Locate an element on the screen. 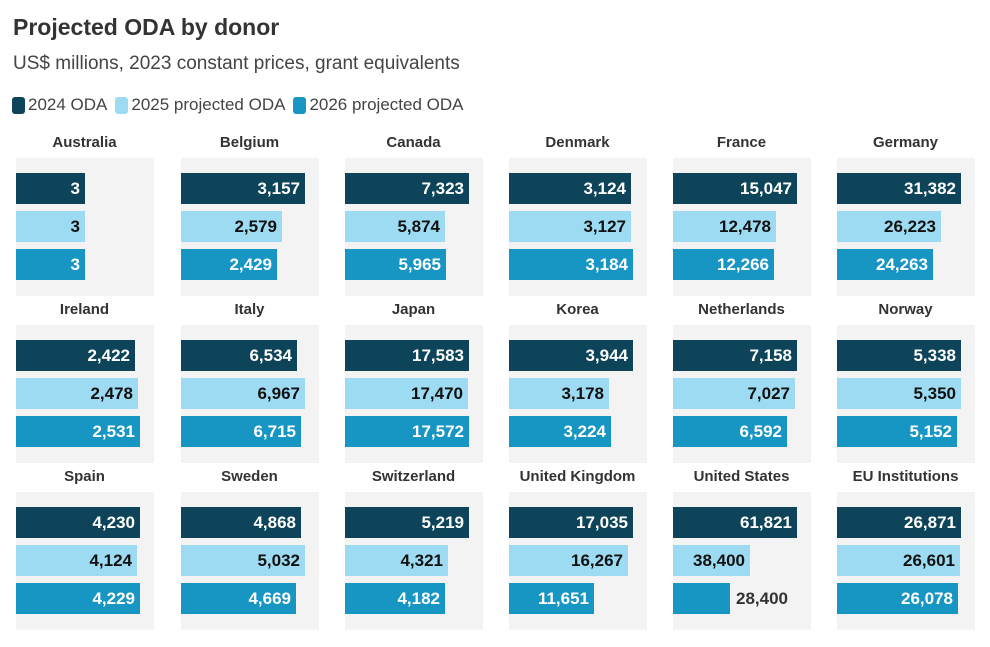 The image size is (990, 647). legend-item-2024: 2024 ODA is located at coordinates (59, 105).